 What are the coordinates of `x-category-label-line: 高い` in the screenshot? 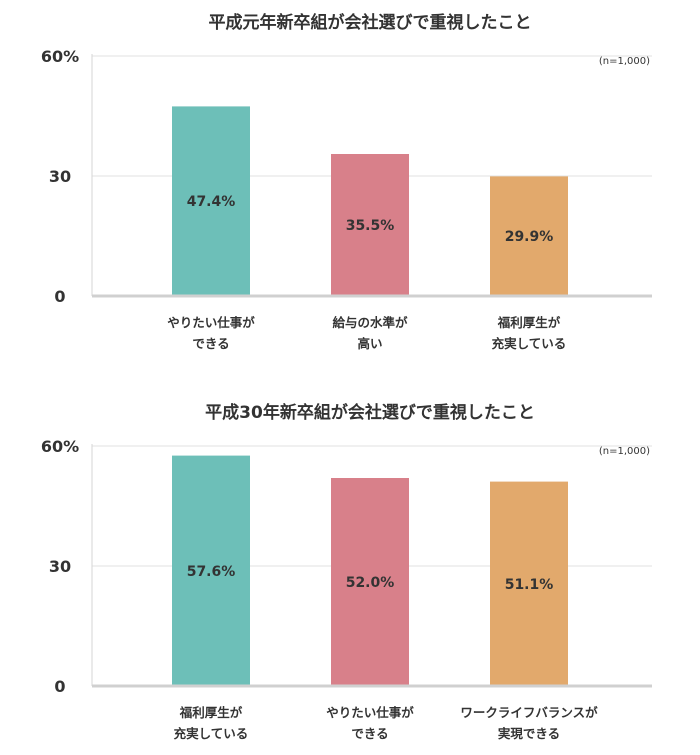 It's located at (369, 343).